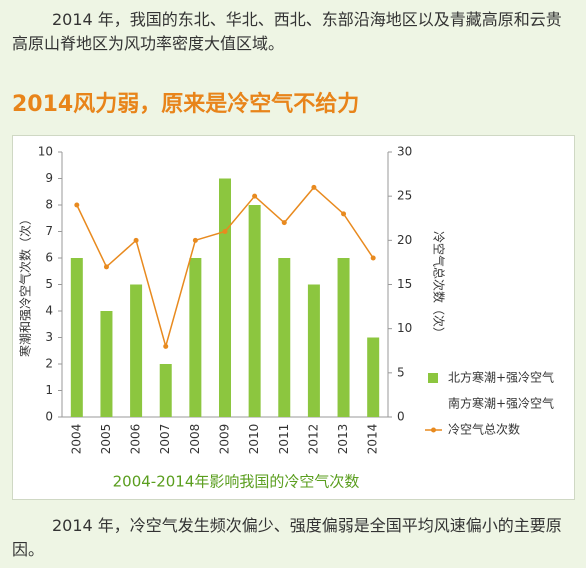  What do you see at coordinates (49, 284) in the screenshot?
I see `y-tick-label: 5` at bounding box center [49, 284].